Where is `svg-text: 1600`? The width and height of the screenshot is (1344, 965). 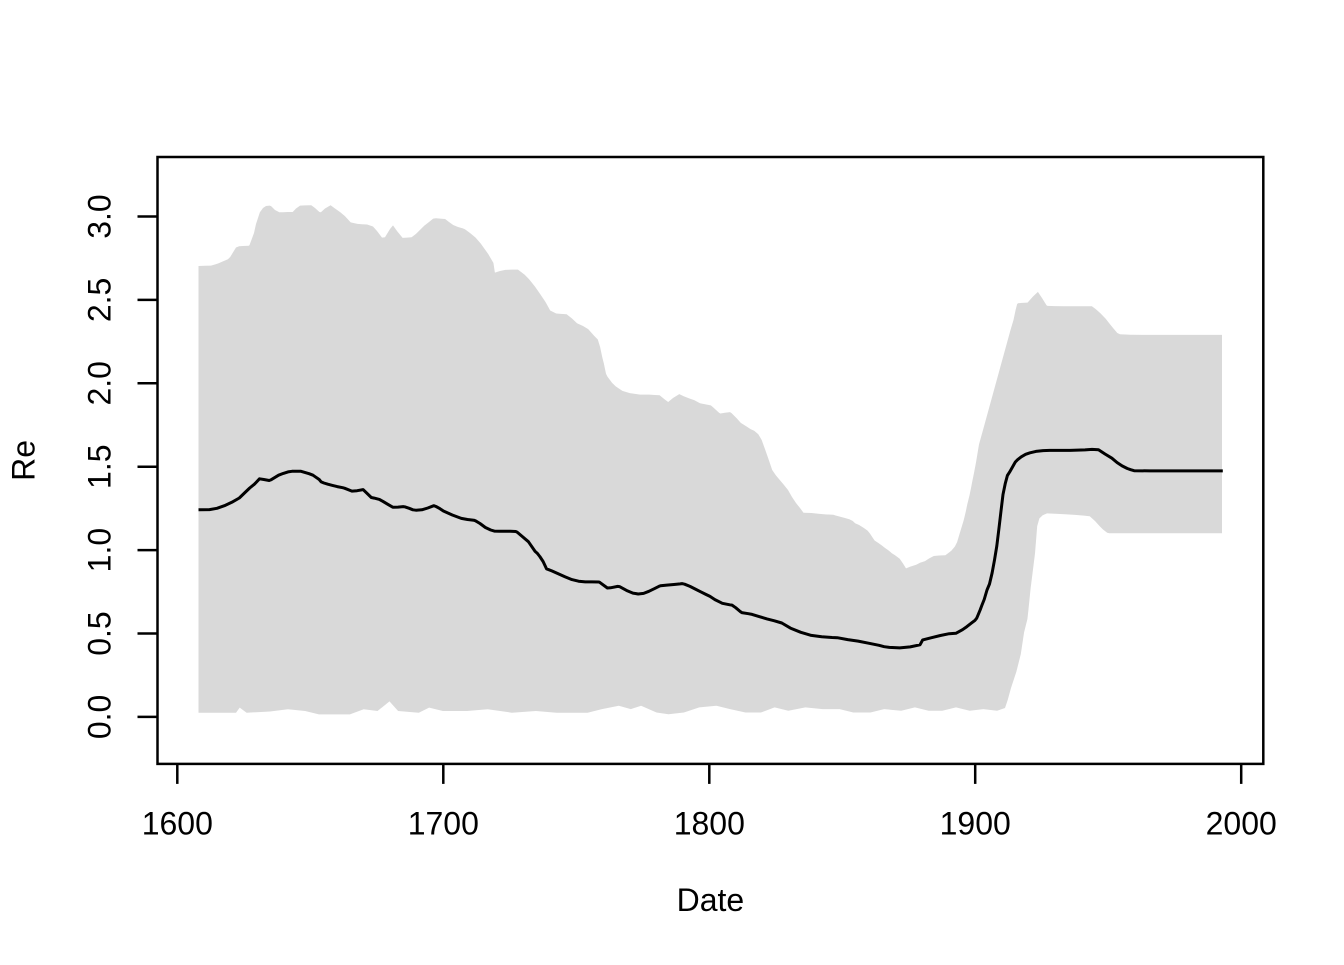
svg-text: 1600 is located at coordinates (177, 824).